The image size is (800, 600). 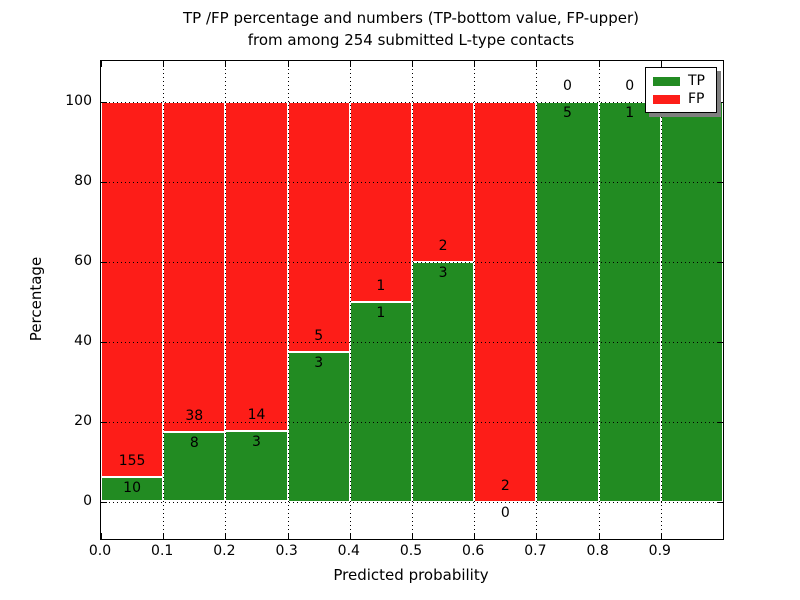 What do you see at coordinates (681, 90) in the screenshot?
I see `legend-box: TP FP` at bounding box center [681, 90].